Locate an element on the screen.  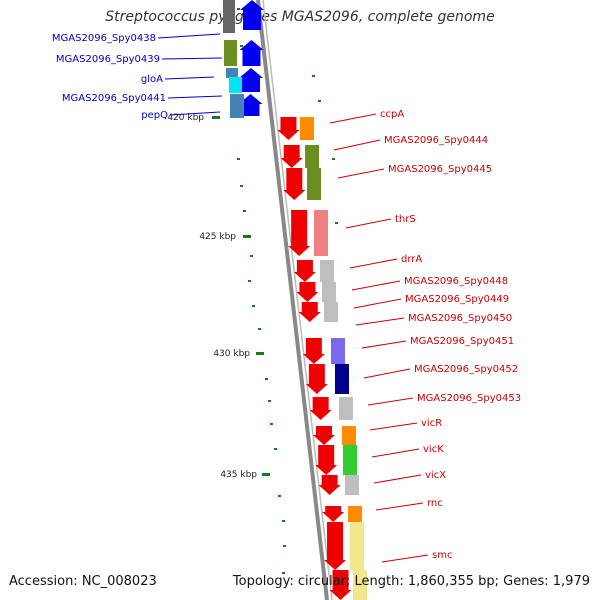
scale-tick-label: 435 kbp is located at coordinates (238, 475).